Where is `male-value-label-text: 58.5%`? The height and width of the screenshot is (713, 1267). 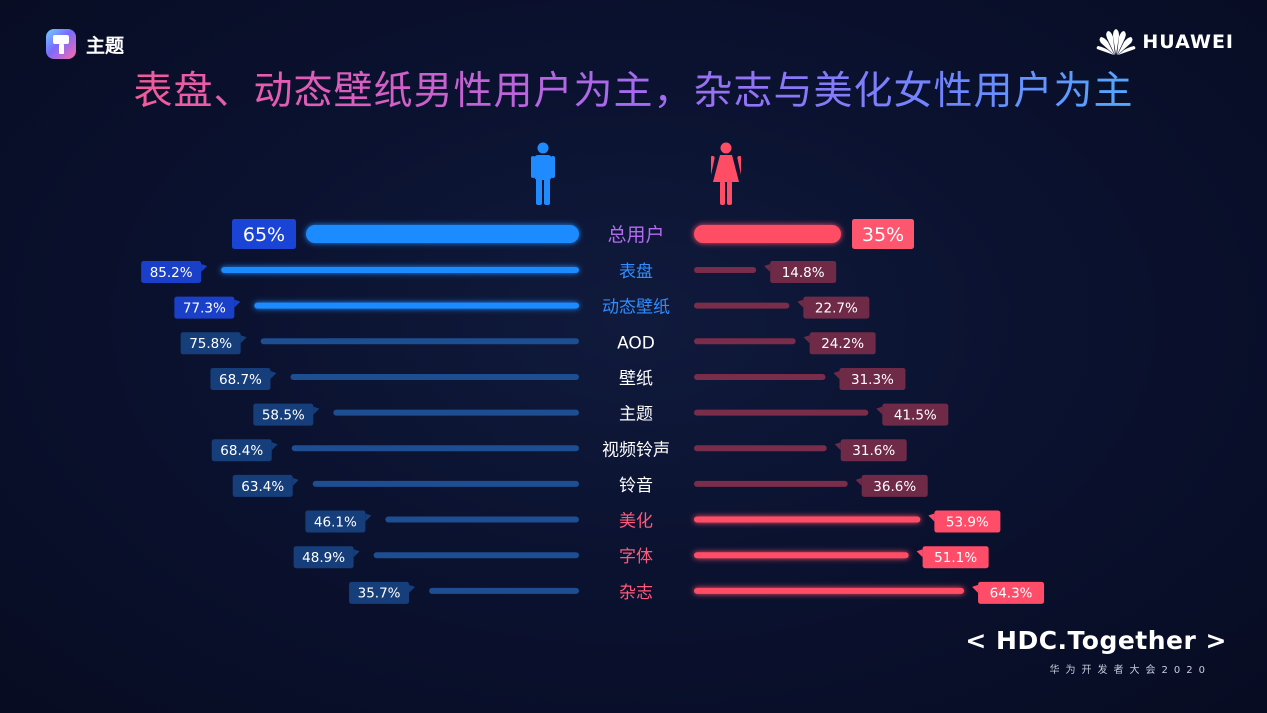 male-value-label-text: 58.5% is located at coordinates (283, 415).